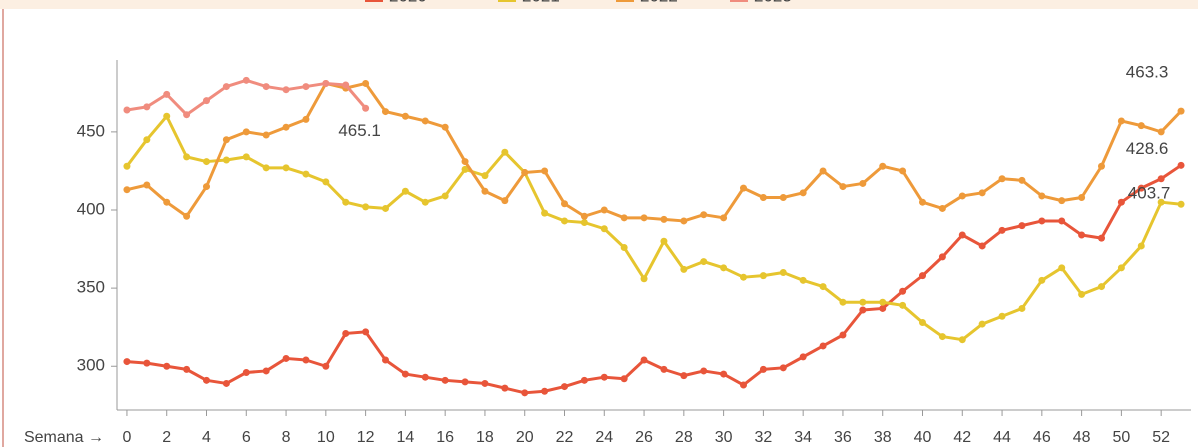  What do you see at coordinates (1147, 72) in the screenshot?
I see `value-label: 463.3` at bounding box center [1147, 72].